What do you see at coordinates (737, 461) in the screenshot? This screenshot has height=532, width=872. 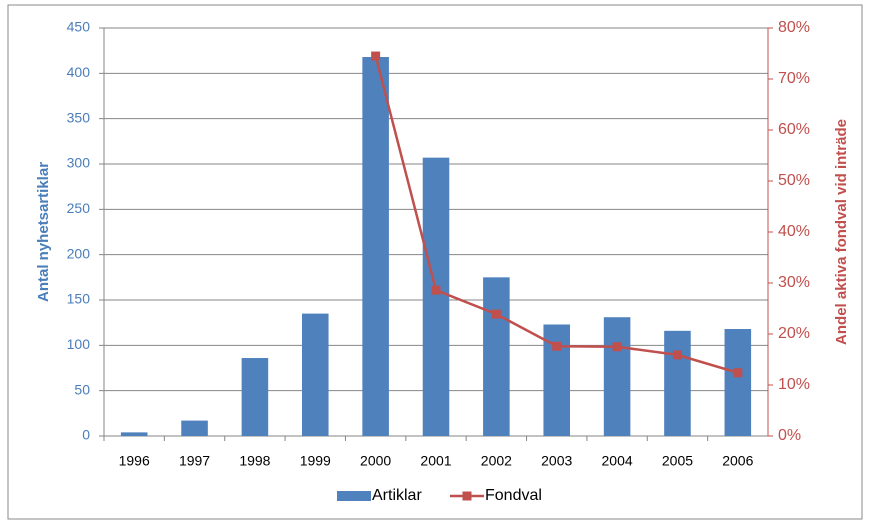 I see `x-tick-label: 2006` at bounding box center [737, 461].